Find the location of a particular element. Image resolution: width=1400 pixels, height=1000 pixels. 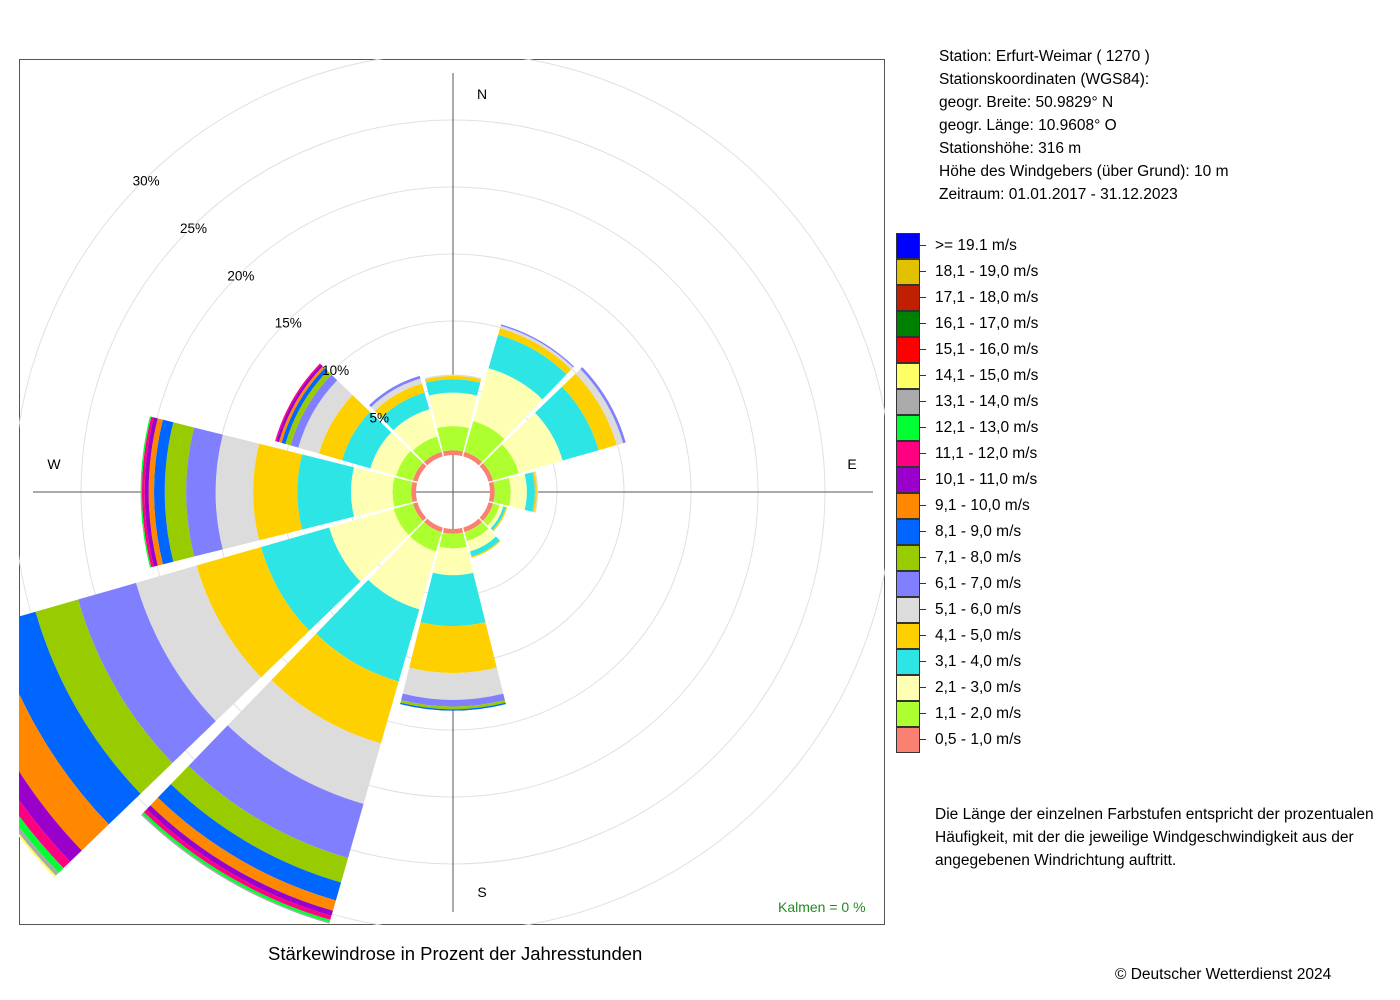

legend-label: 3,1 - 4,0 m/s is located at coordinates (978, 661).